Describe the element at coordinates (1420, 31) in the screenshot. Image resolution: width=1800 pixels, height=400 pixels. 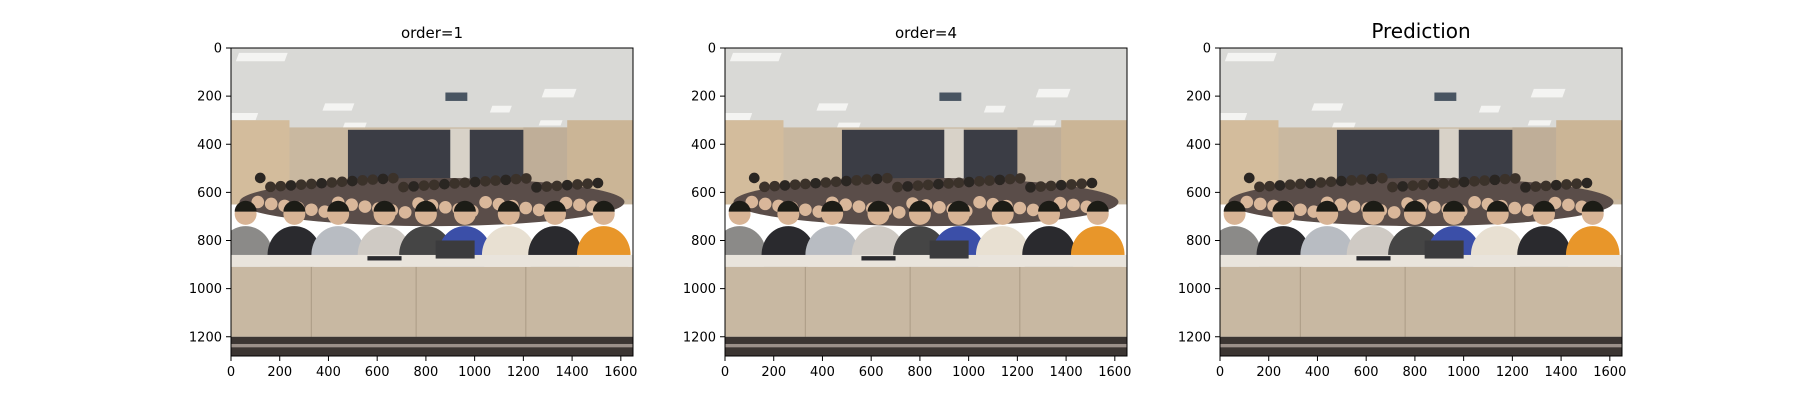
I see `panel-title: Prediction` at that location.